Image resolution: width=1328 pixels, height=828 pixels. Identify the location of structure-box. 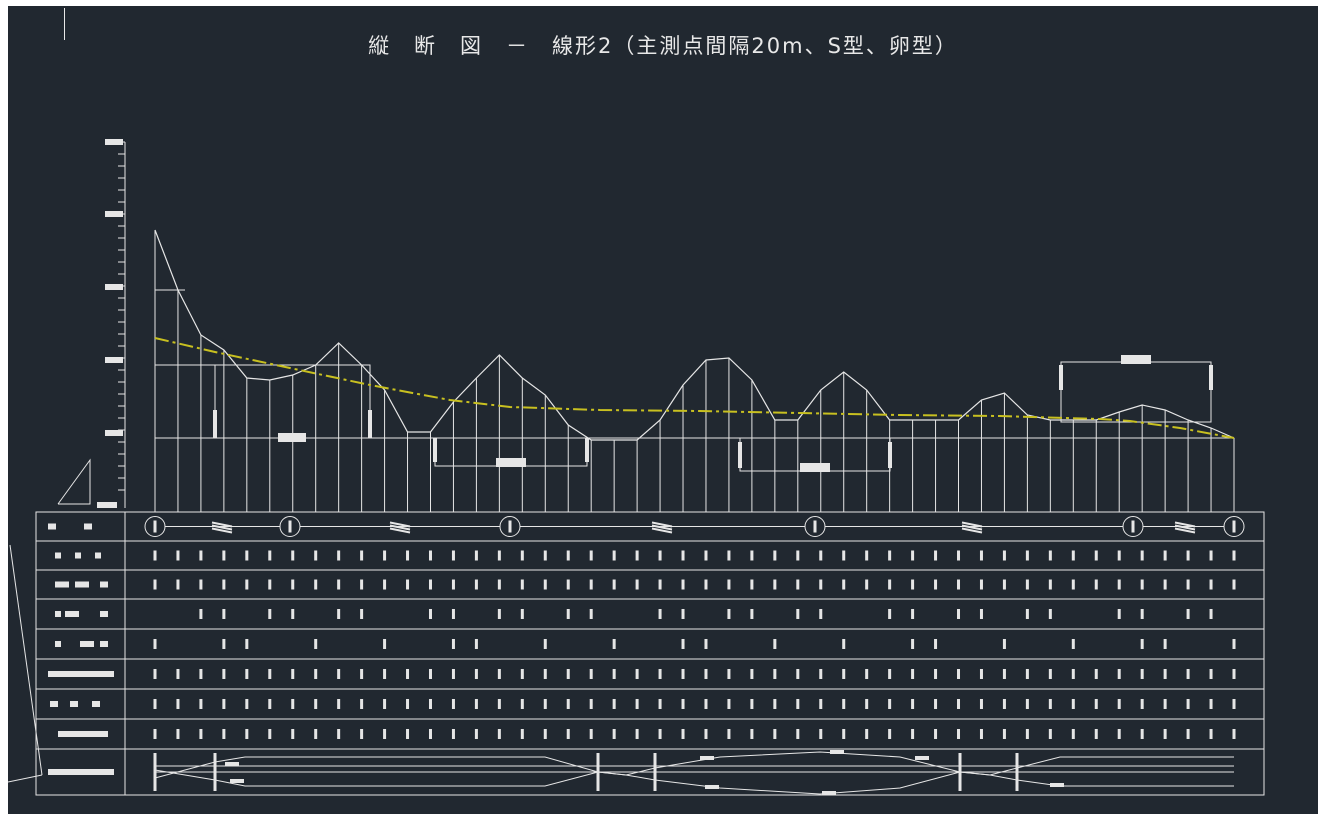
(1136, 392).